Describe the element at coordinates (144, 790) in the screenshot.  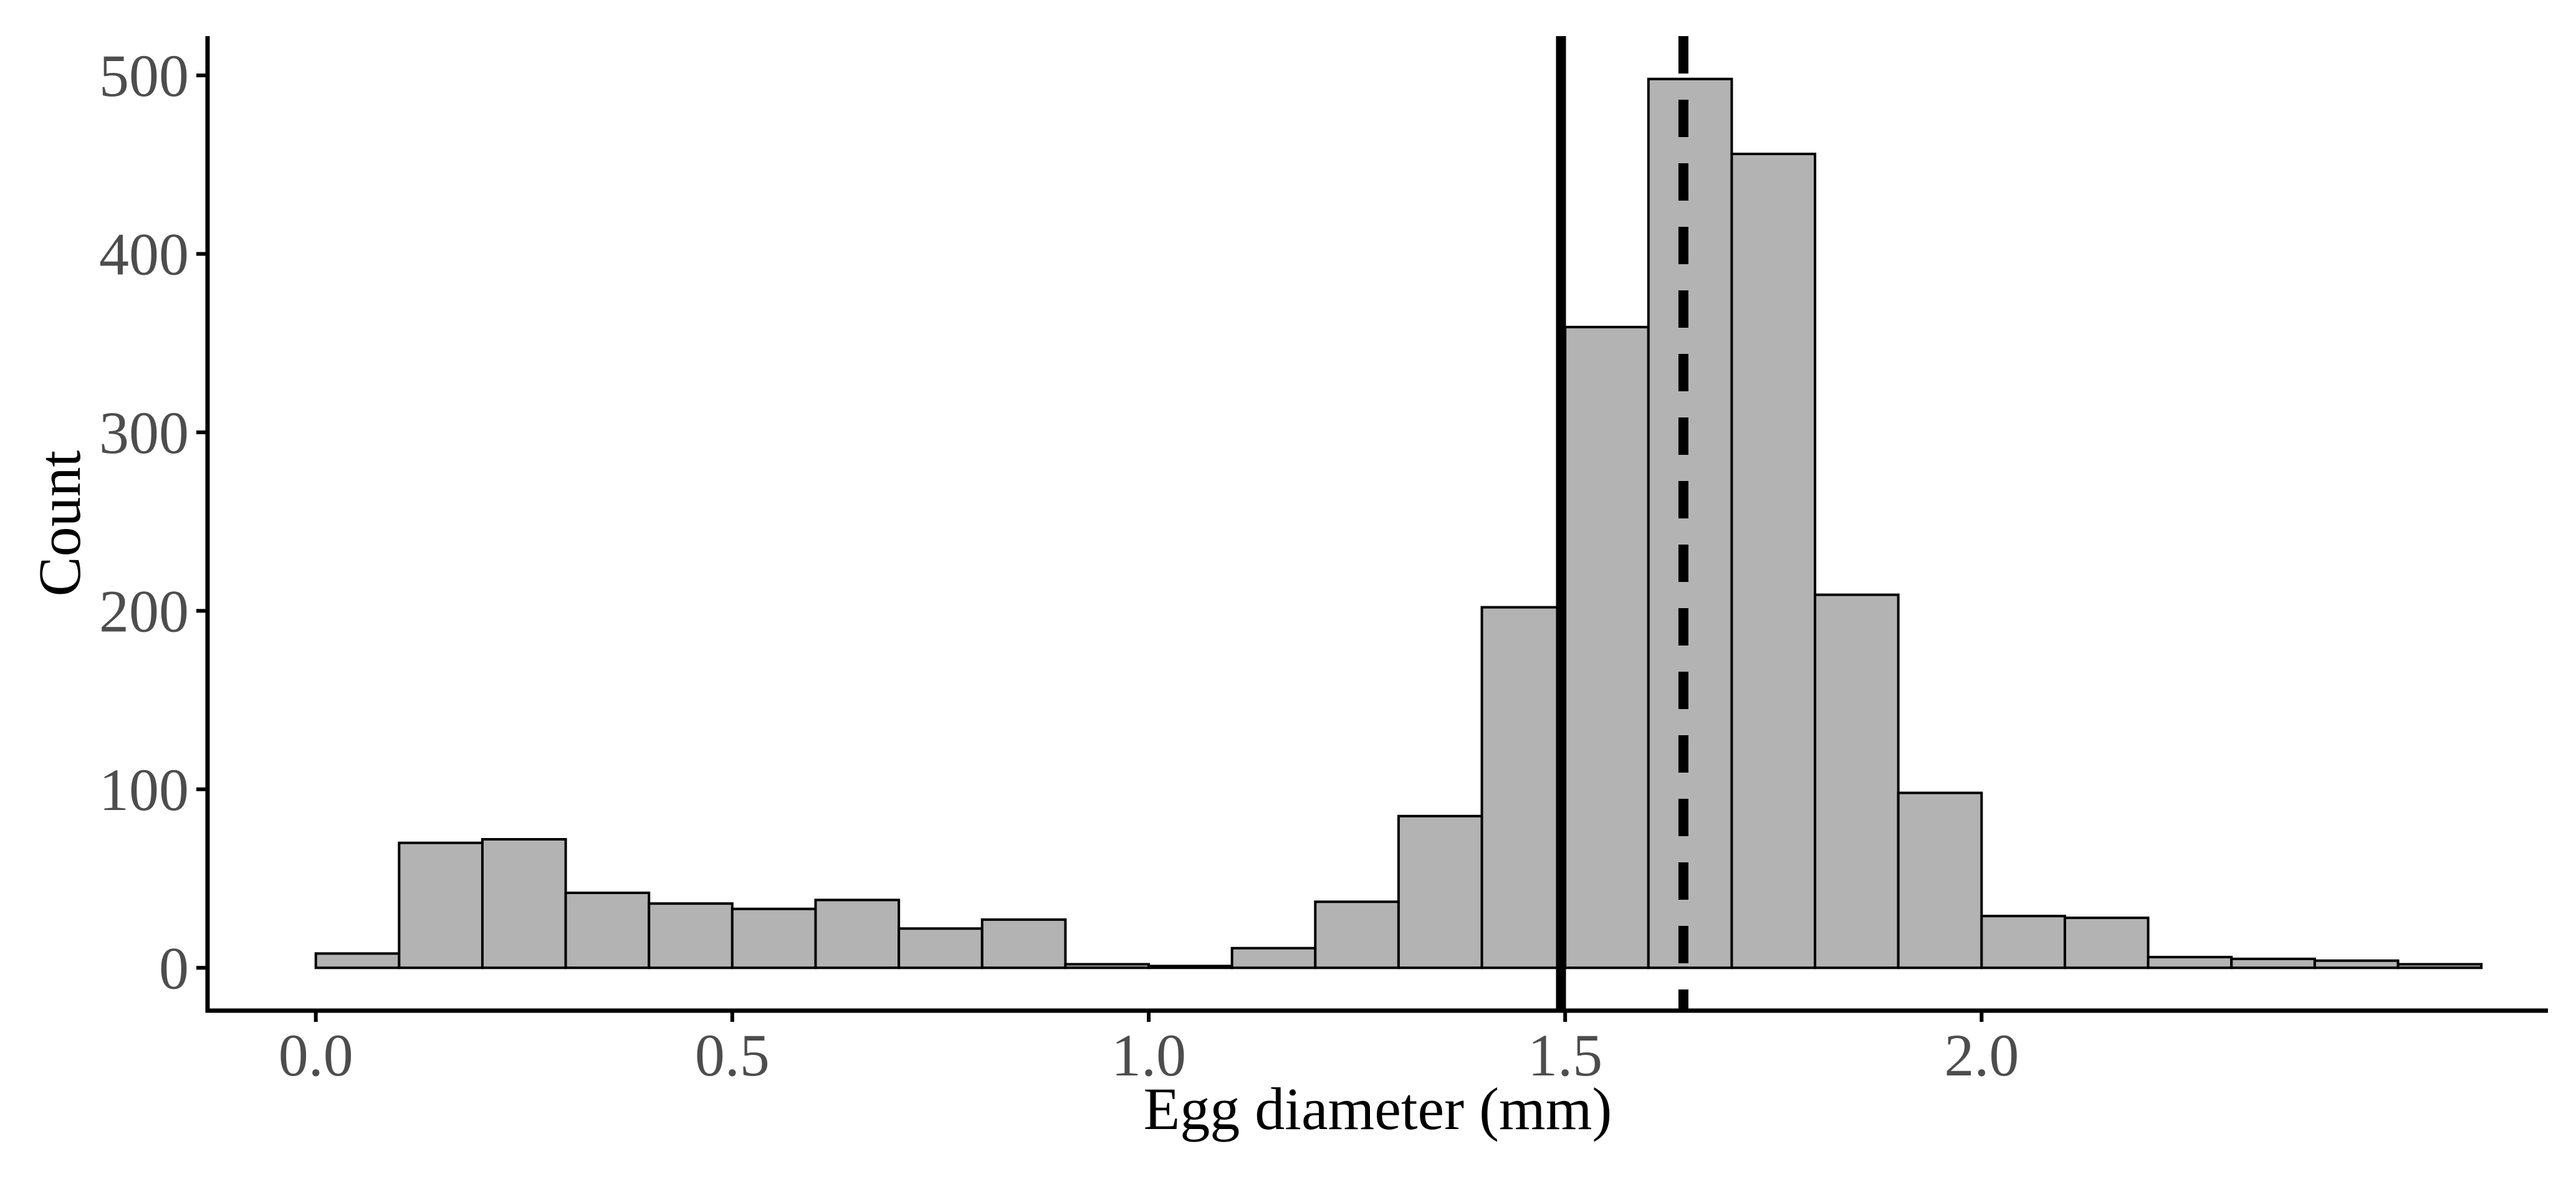
I see `y-tick-label: 100` at that location.